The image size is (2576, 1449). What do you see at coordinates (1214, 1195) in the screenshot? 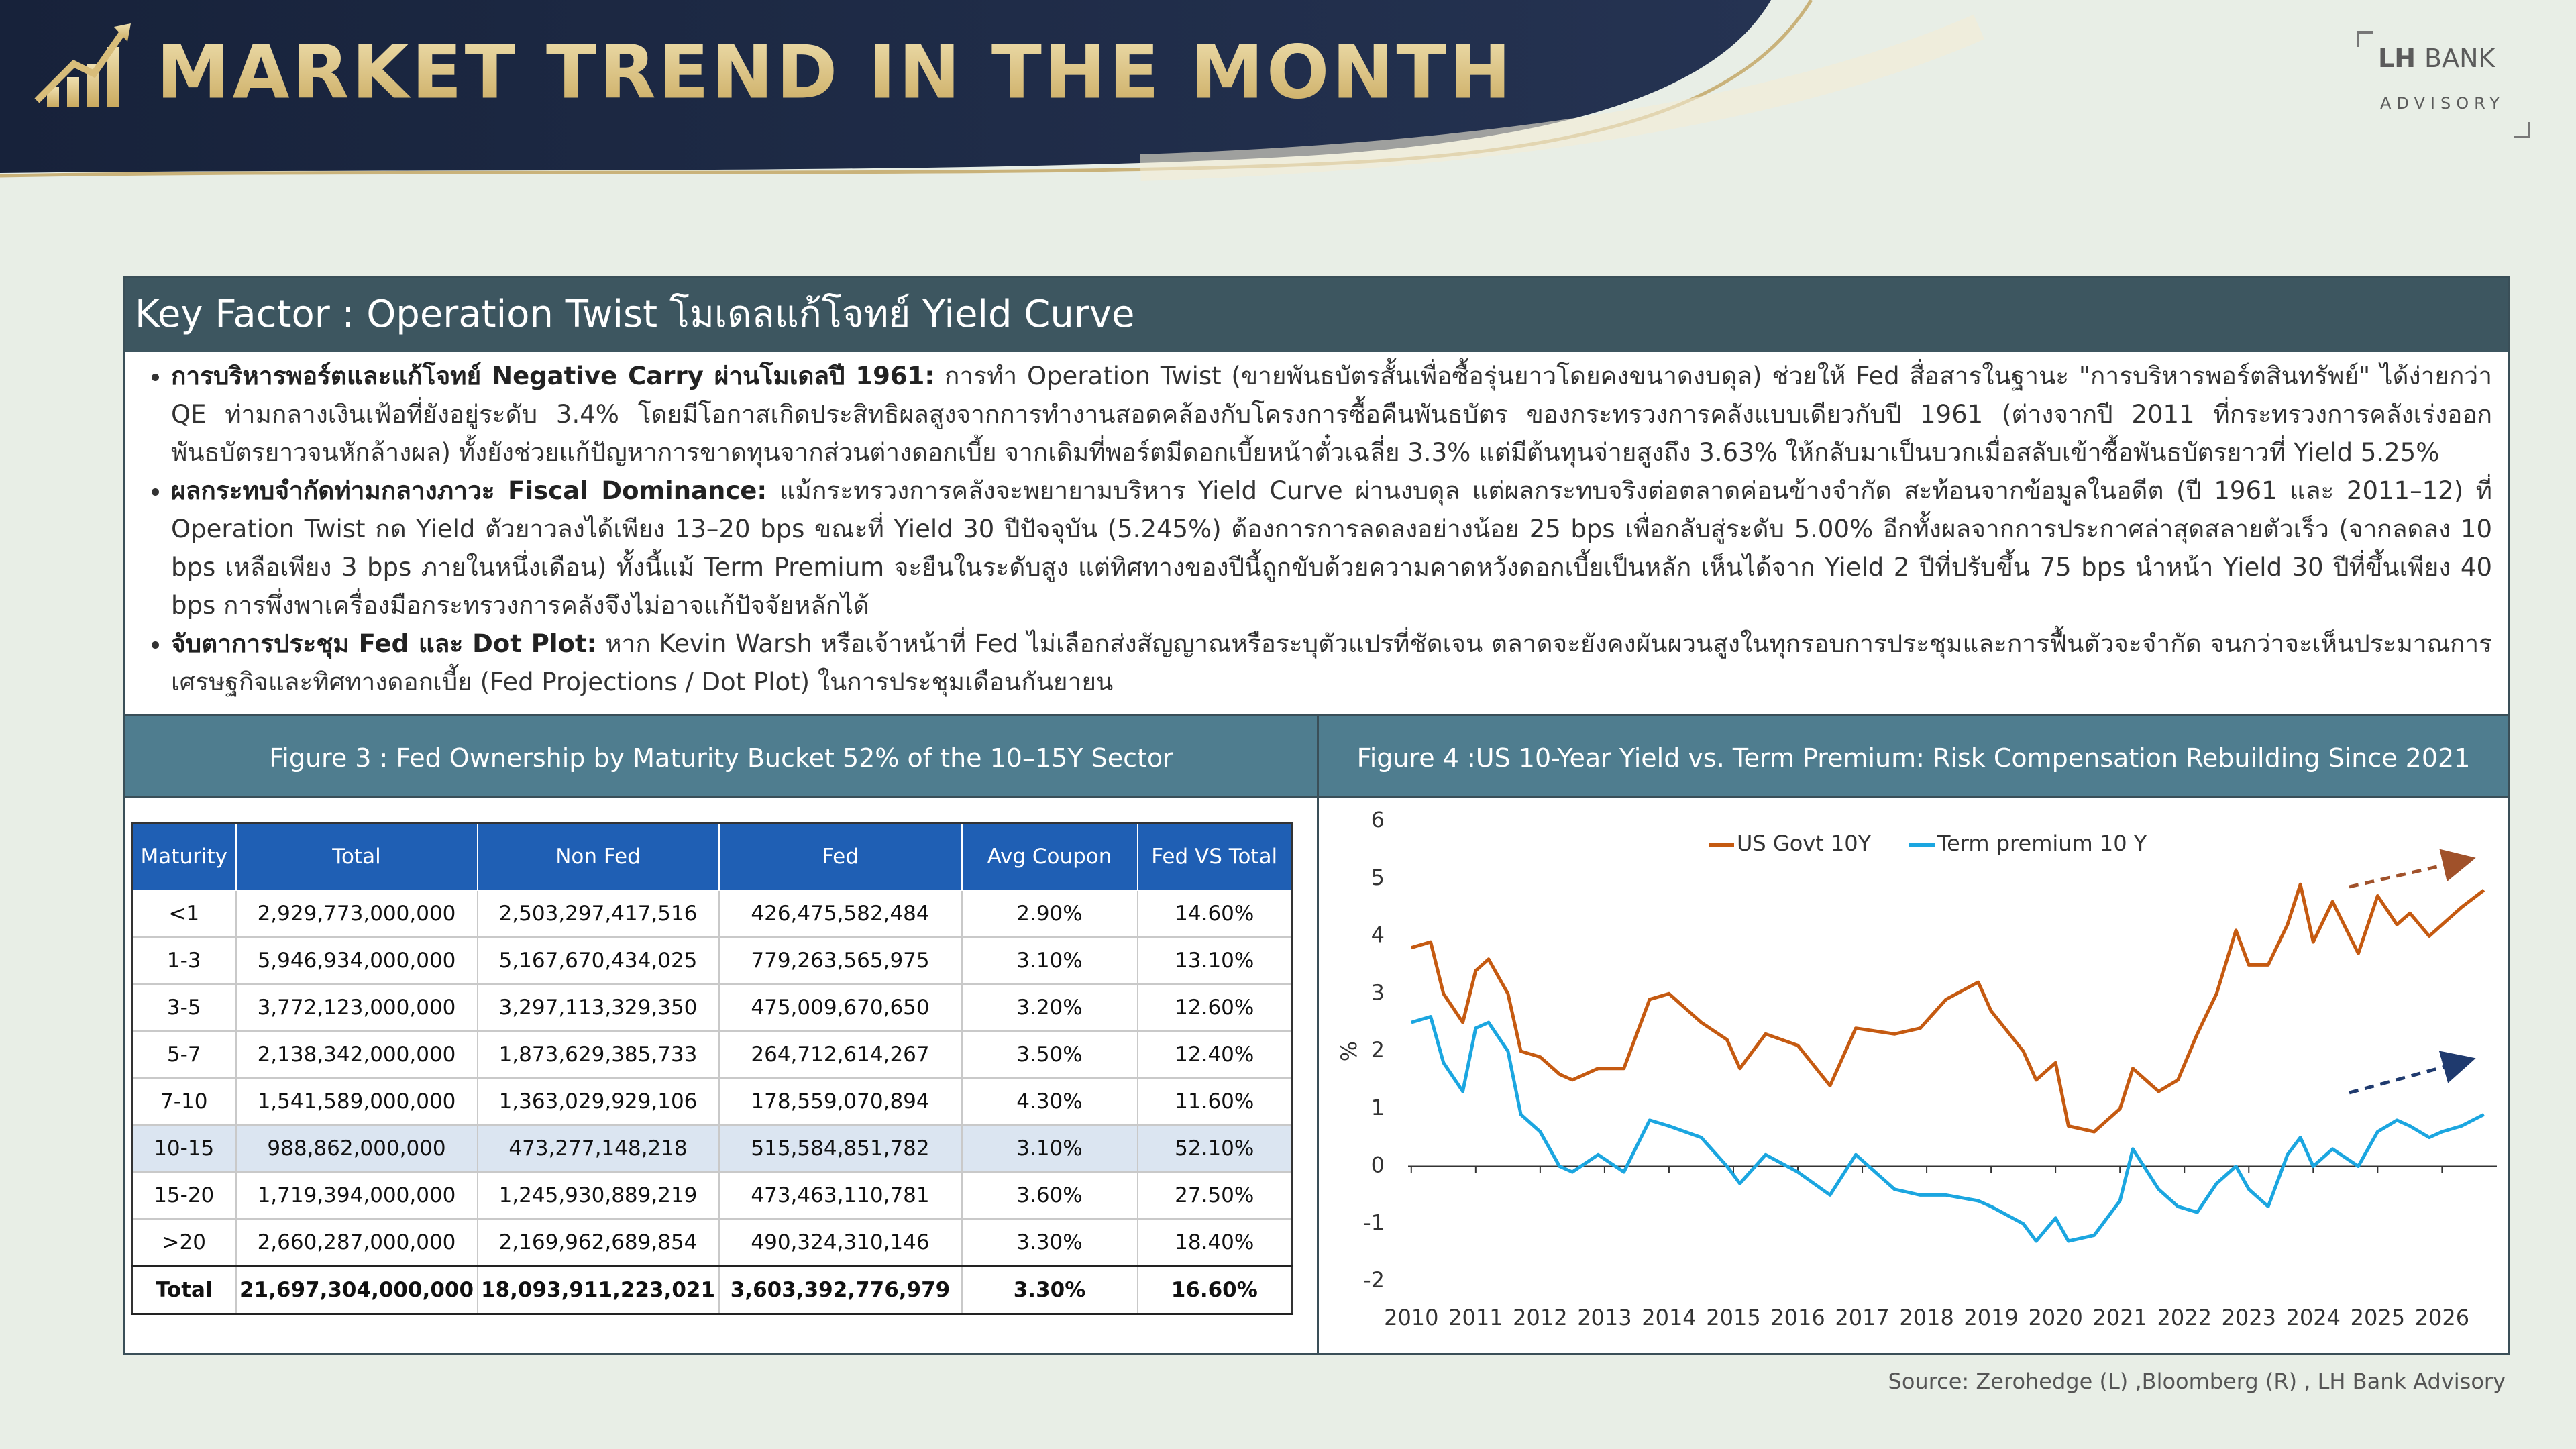
I see `table-cell: 27.50%` at bounding box center [1214, 1195].